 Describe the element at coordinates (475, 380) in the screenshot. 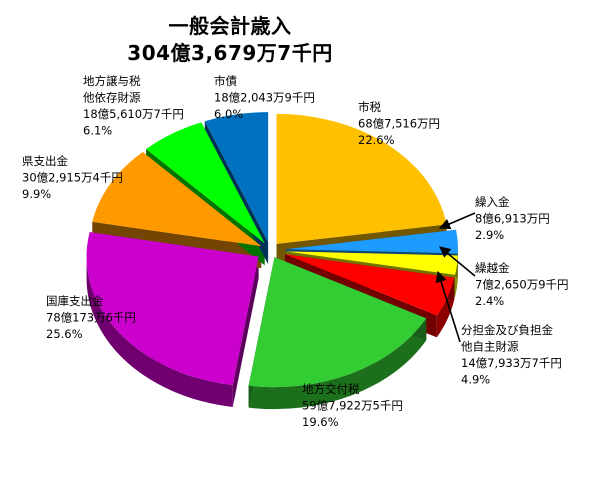

I see `slice-label-percent: 4.9%` at that location.